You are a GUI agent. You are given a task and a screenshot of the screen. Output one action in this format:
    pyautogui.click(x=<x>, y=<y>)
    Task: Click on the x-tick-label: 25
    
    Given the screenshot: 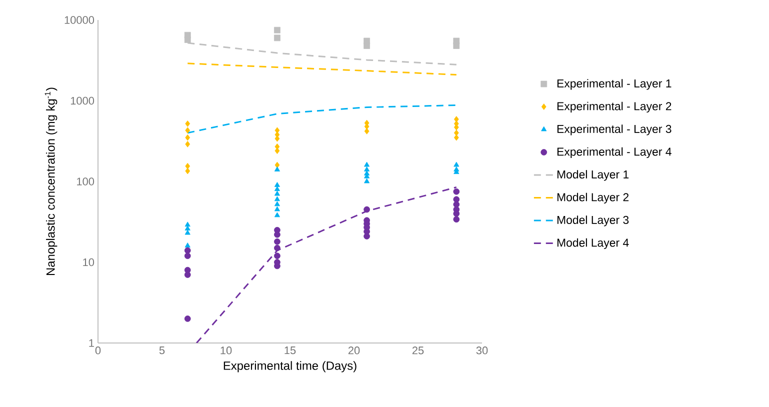 What is the action you would take?
    pyautogui.click(x=418, y=350)
    